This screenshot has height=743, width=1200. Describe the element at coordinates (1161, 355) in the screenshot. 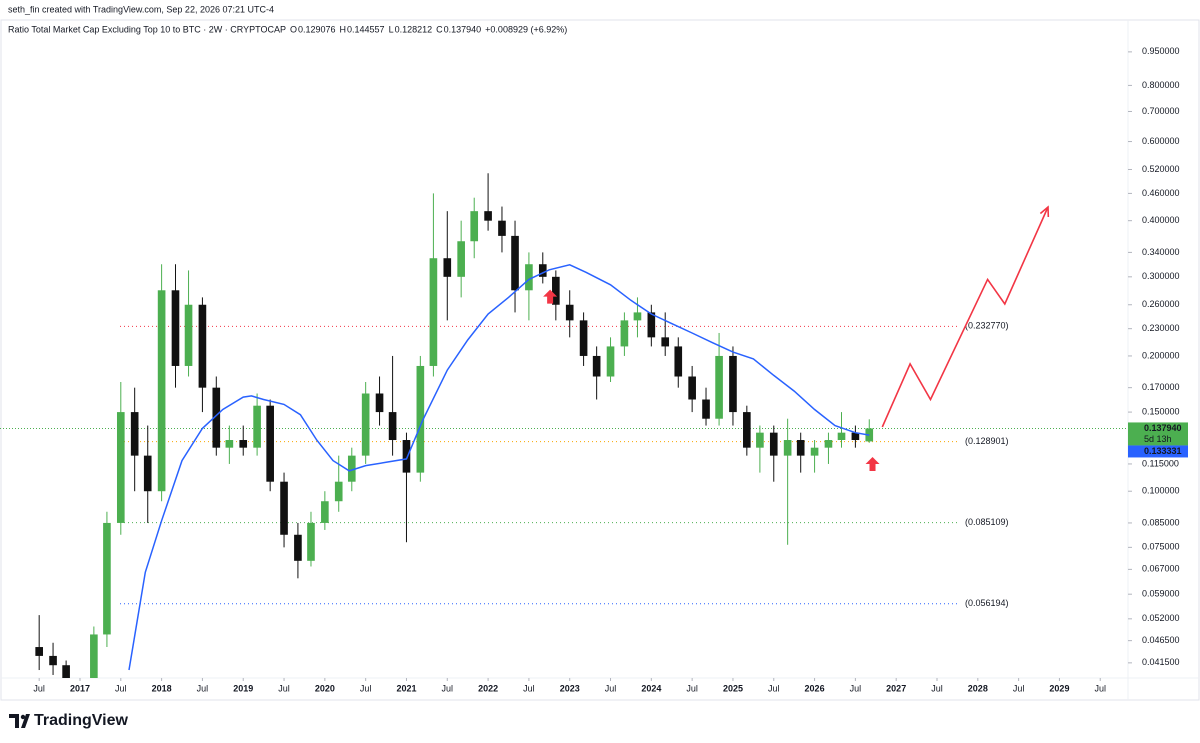

I see `y-tick-label: 0.200000` at that location.